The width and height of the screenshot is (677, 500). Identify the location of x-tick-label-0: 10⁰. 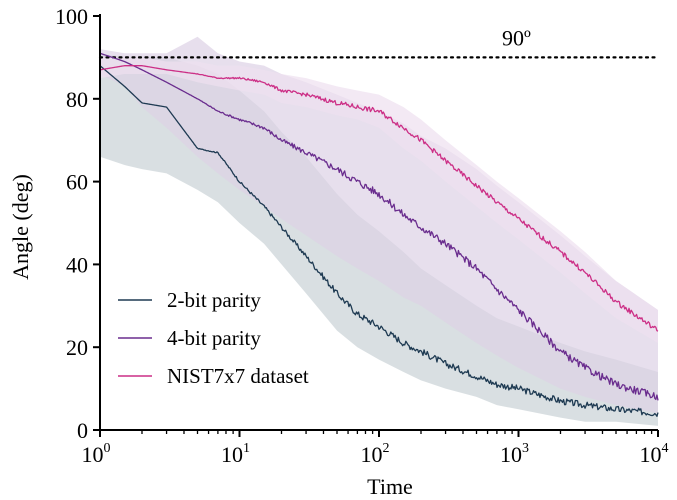
(96, 454).